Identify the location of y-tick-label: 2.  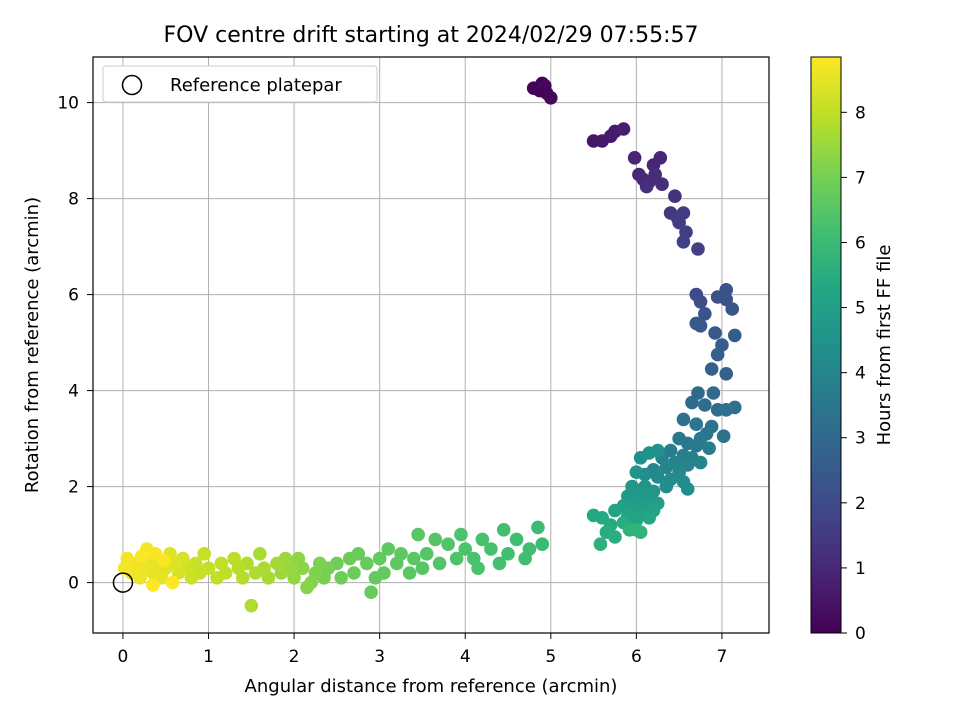
(73, 488).